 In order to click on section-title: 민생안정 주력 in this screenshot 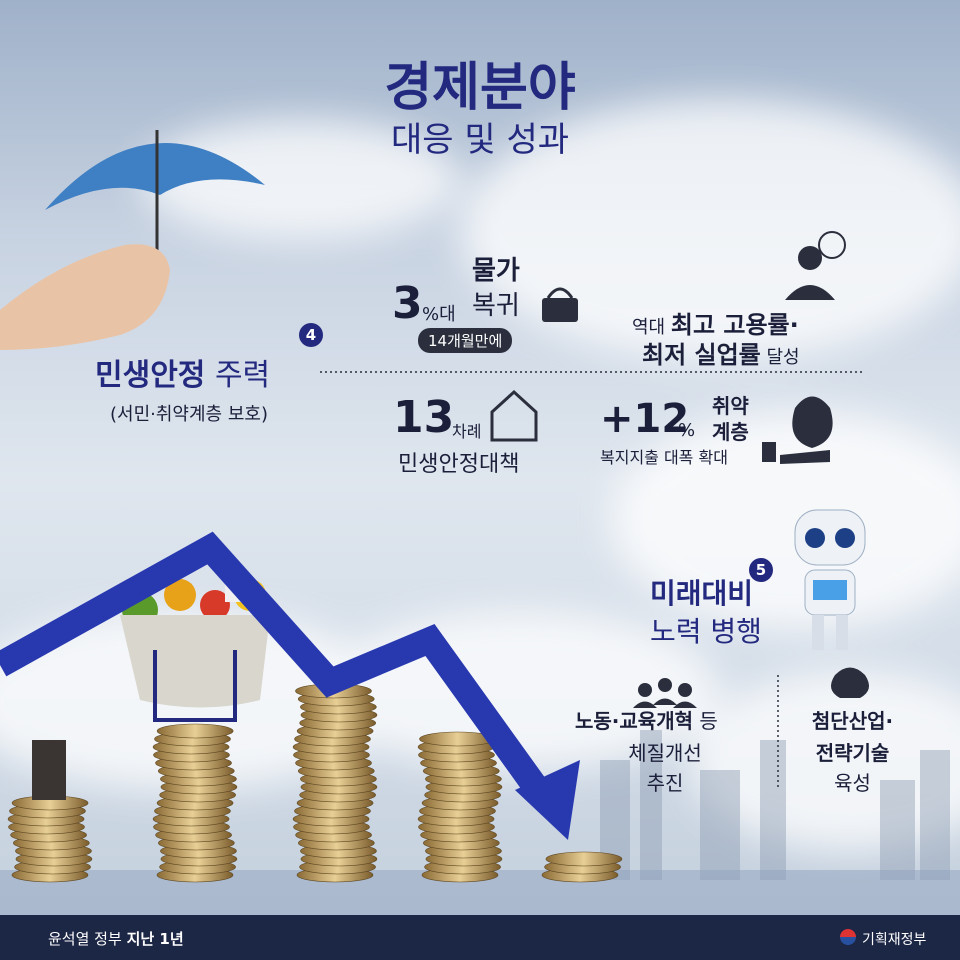, I will do `click(182, 372)`.